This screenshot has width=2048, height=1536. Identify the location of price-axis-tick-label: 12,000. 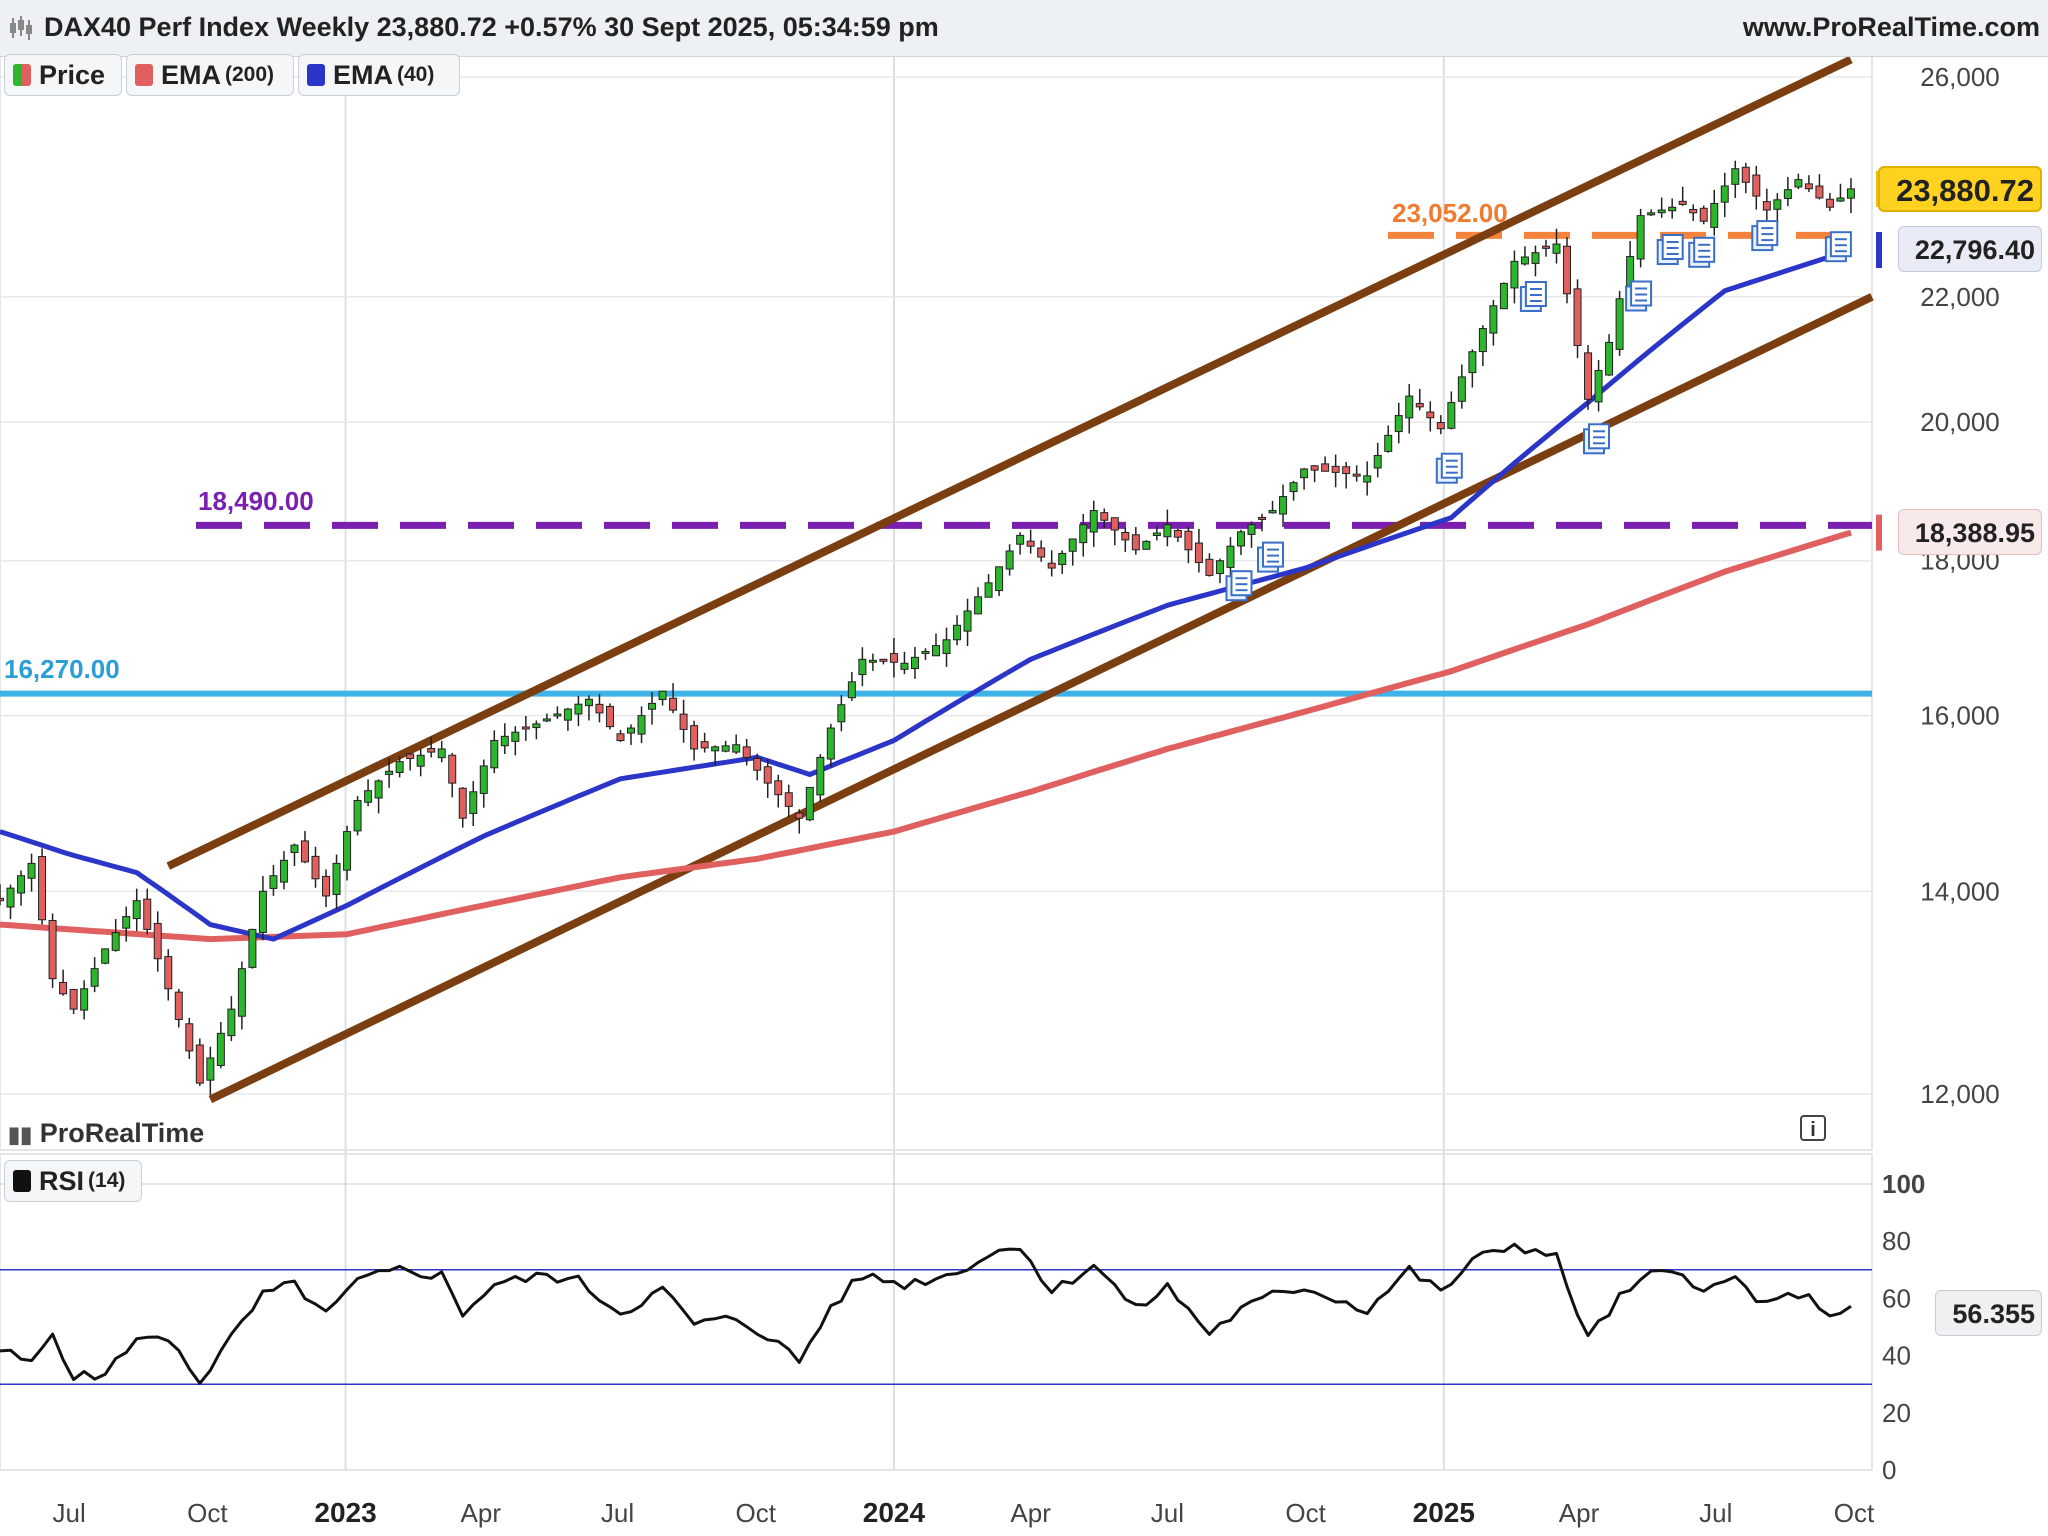
(1960, 1094).